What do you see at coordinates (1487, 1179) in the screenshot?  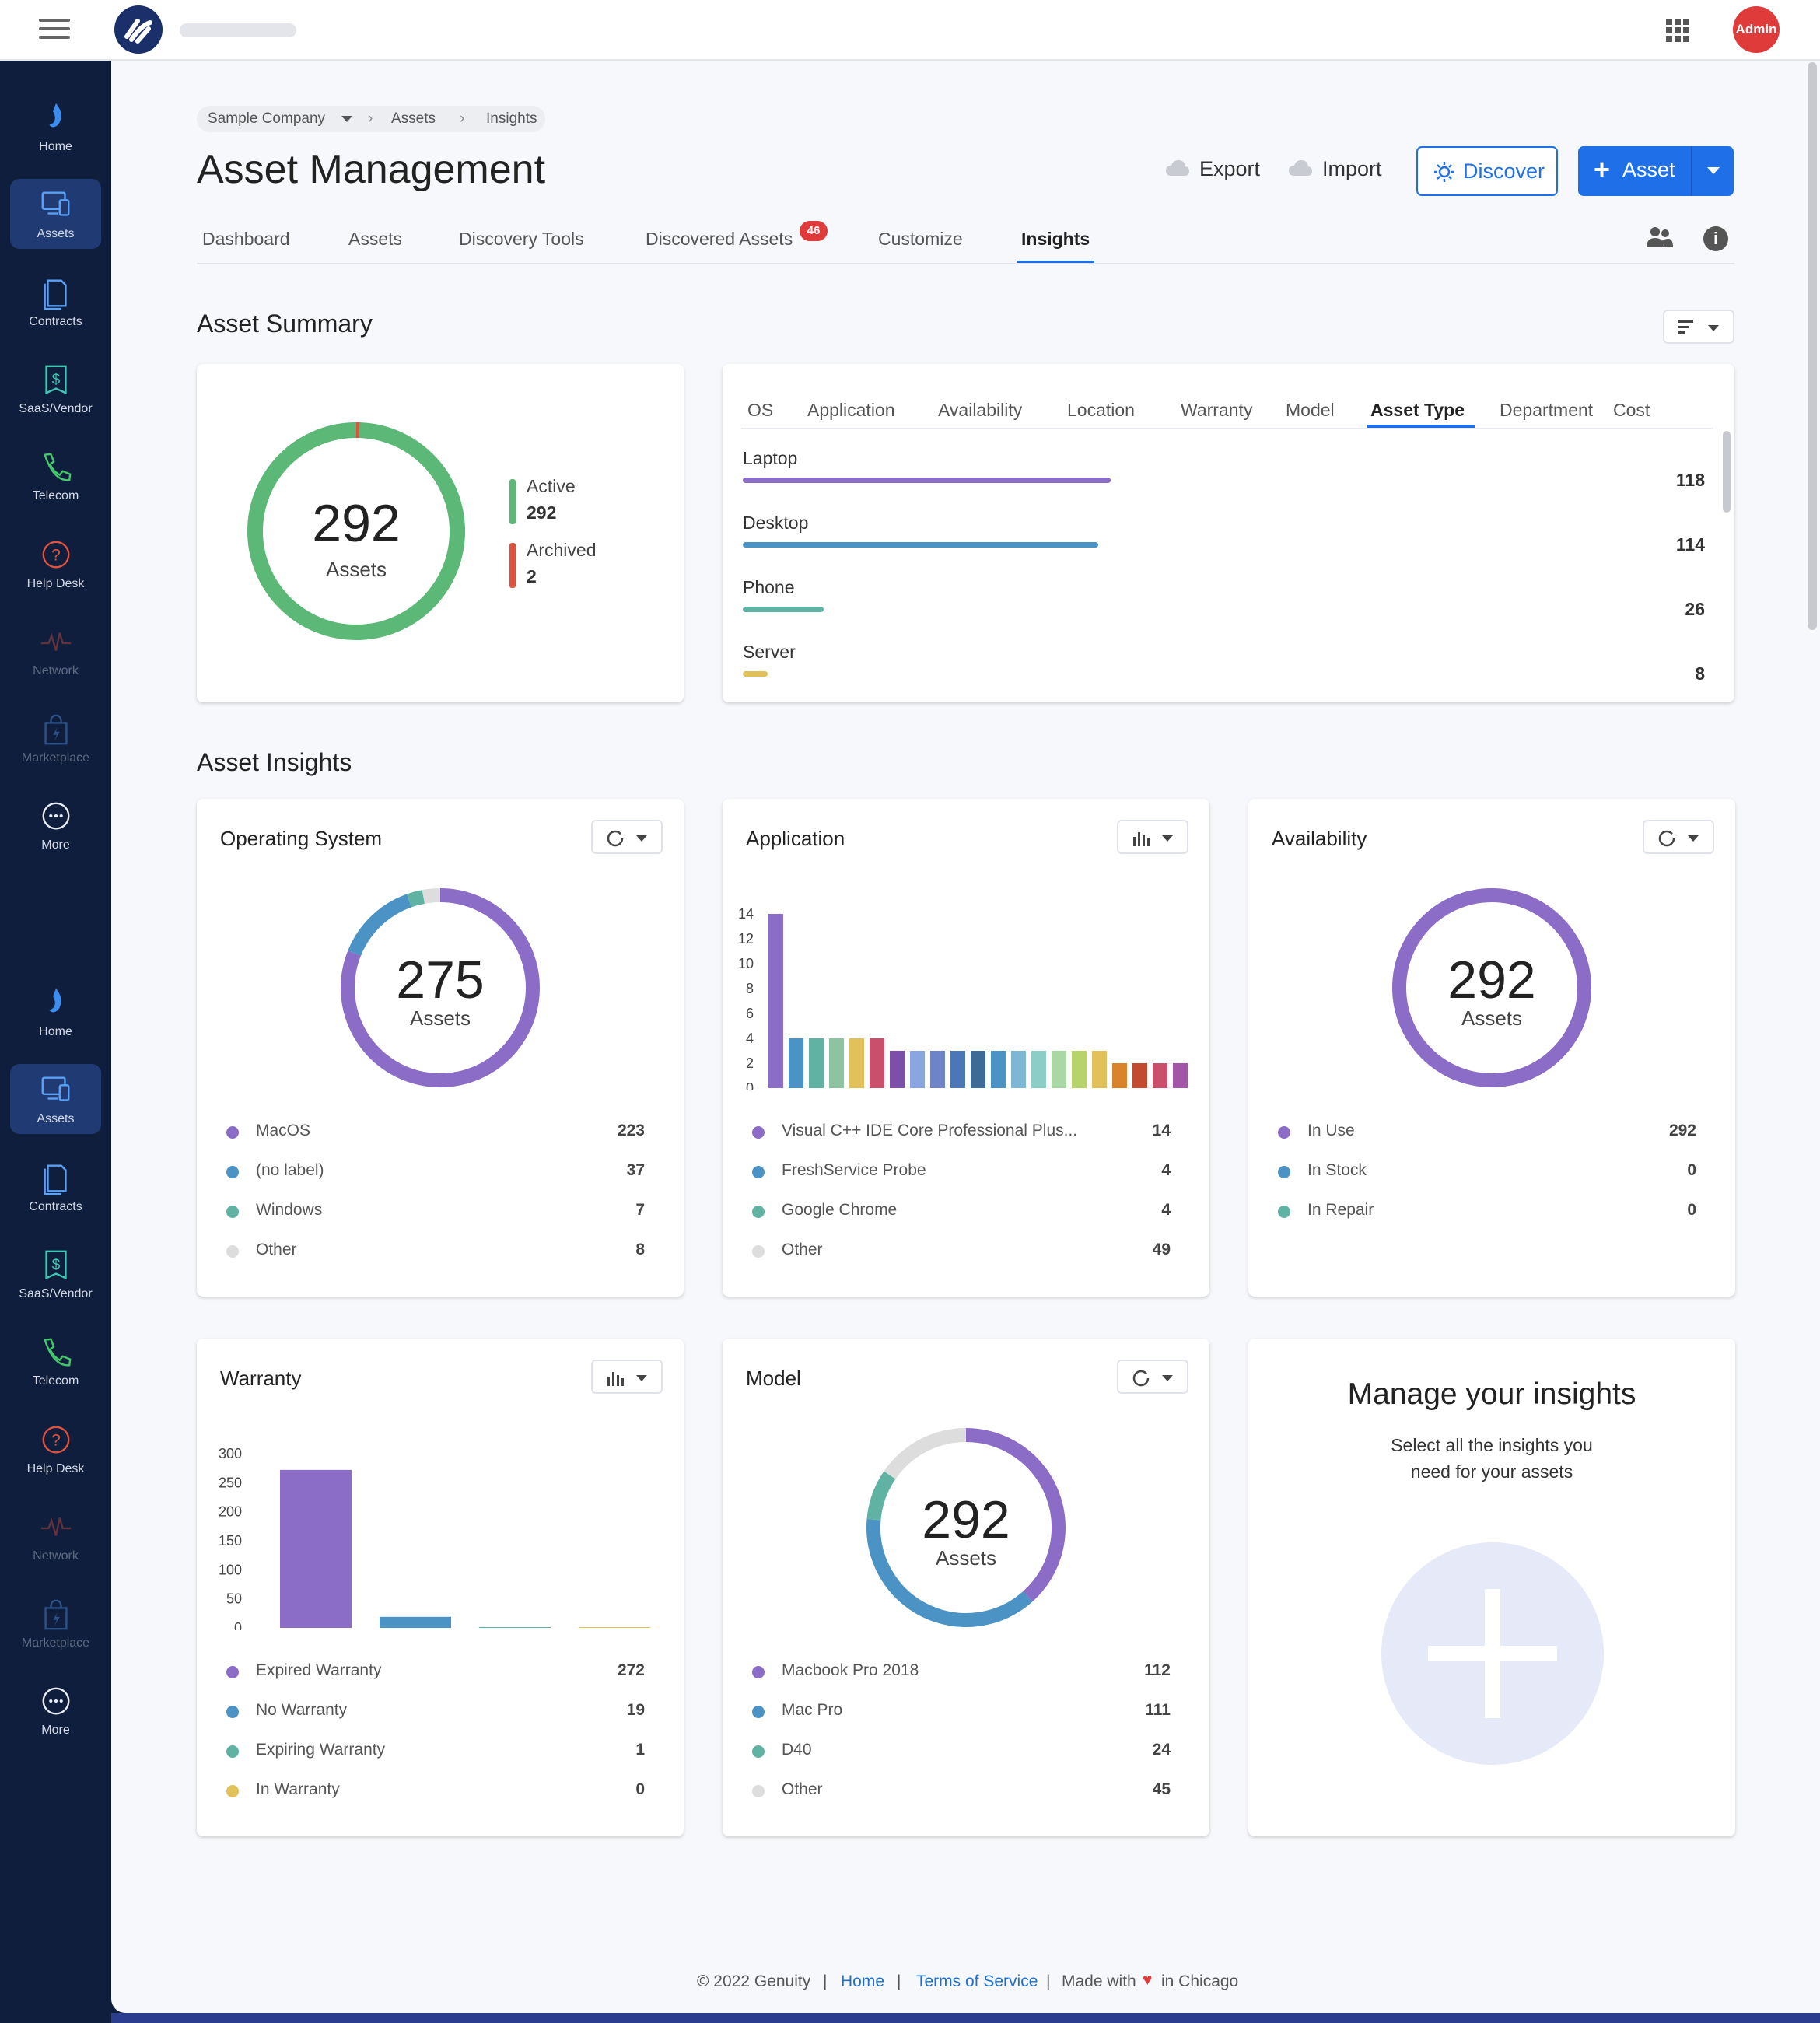 I see `availability-legend-item: In Stock 0` at bounding box center [1487, 1179].